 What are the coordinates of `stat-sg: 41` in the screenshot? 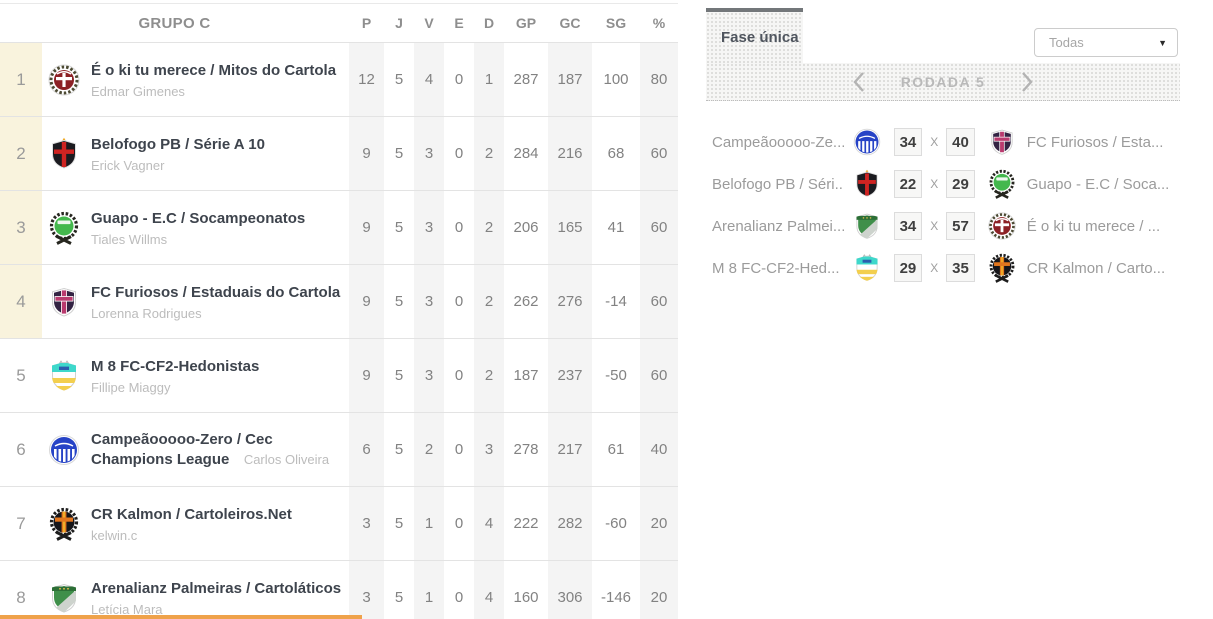 It's located at (616, 227).